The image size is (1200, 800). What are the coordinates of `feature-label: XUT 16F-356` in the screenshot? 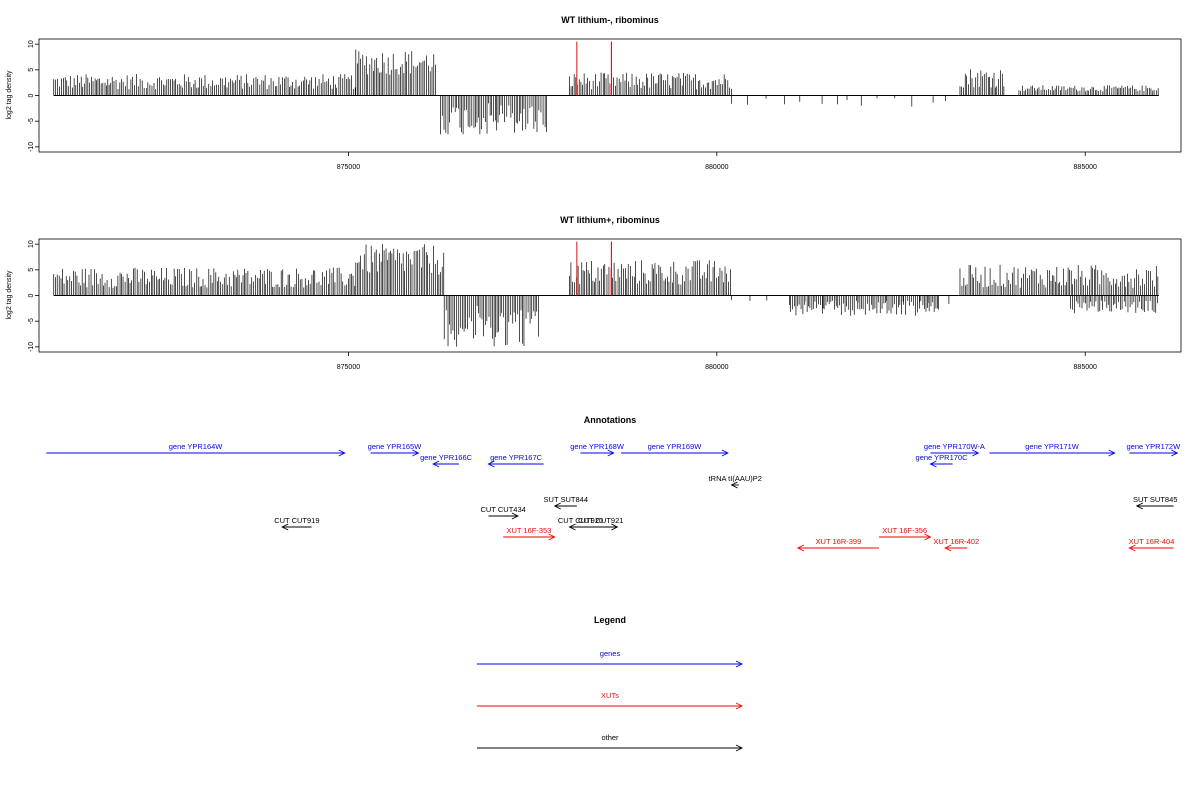 It's located at (904, 530).